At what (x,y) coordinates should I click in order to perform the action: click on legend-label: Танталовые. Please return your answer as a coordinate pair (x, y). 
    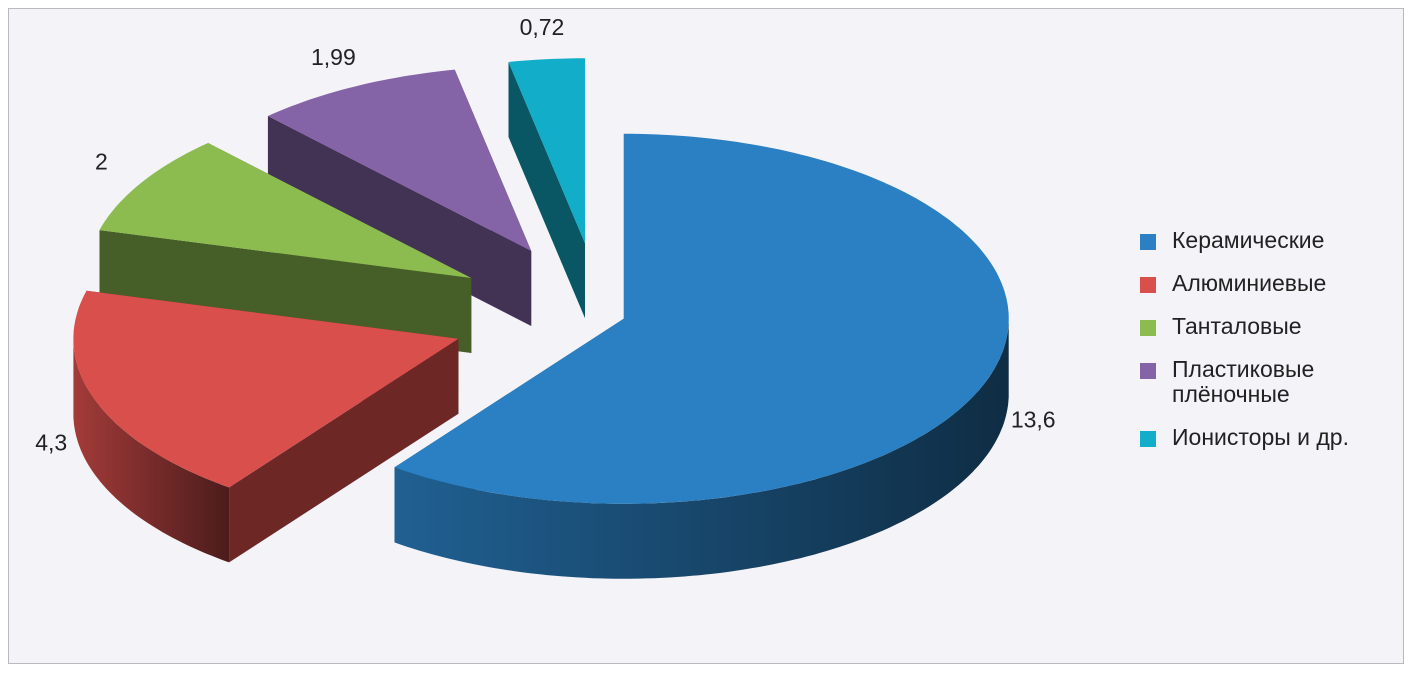
    Looking at the image, I should click on (1237, 326).